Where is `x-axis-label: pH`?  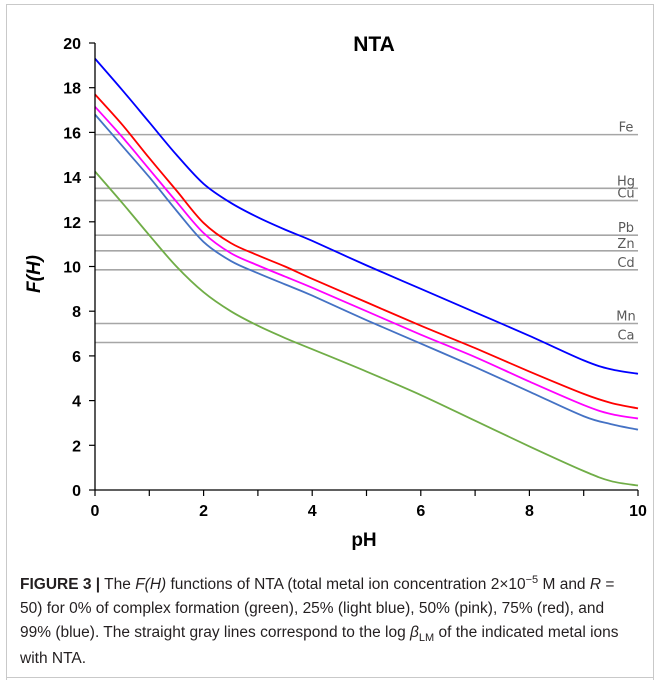
x-axis-label: pH is located at coordinates (363, 540).